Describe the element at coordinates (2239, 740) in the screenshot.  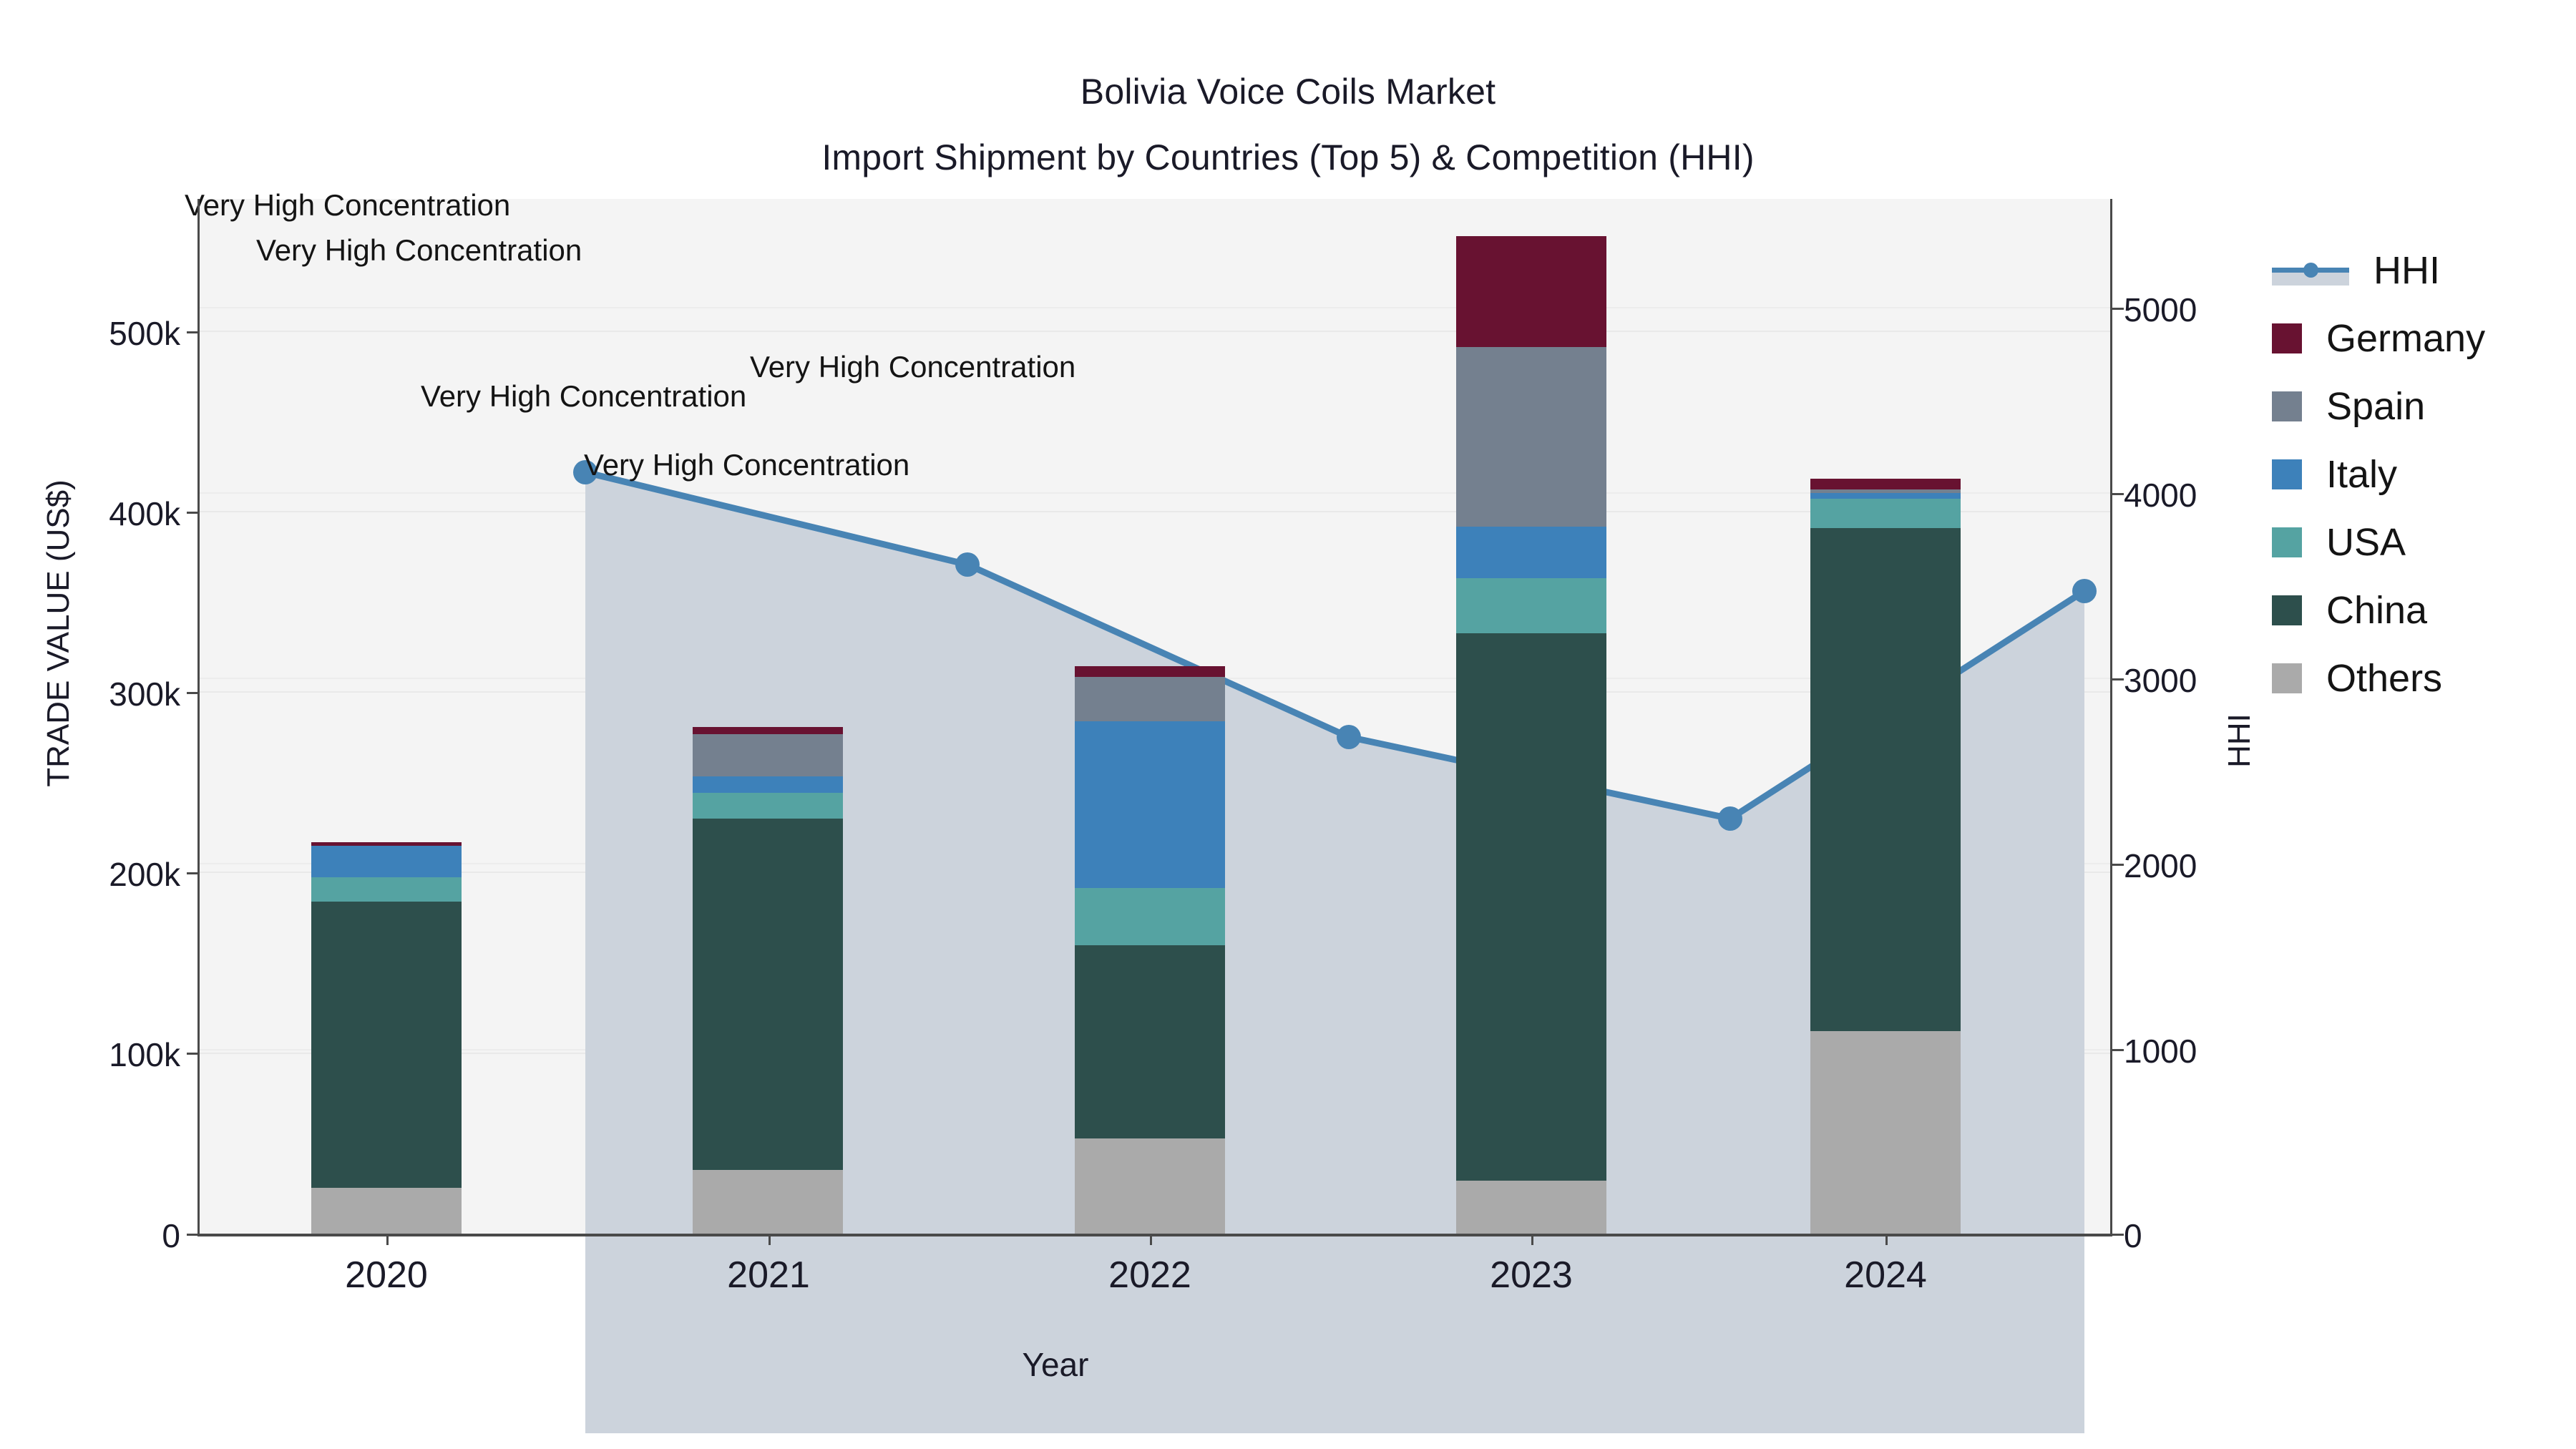
I see `y-axis-right-label: HHI` at that location.